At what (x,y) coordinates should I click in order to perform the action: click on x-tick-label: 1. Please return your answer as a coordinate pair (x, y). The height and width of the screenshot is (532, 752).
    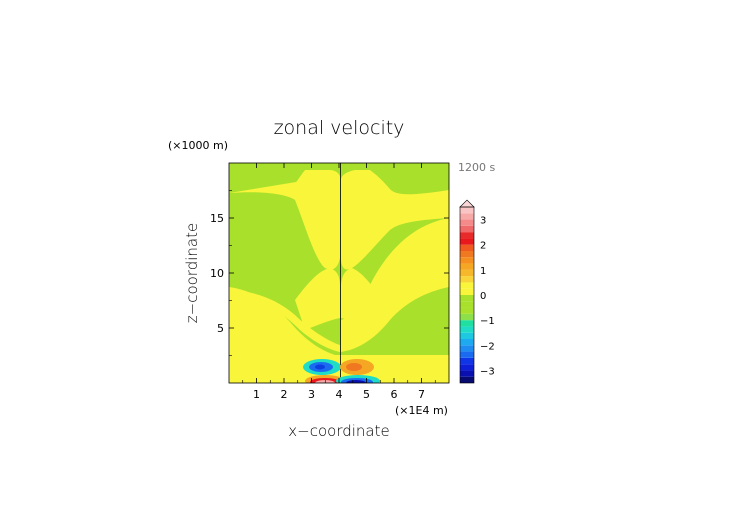
    Looking at the image, I should click on (256, 394).